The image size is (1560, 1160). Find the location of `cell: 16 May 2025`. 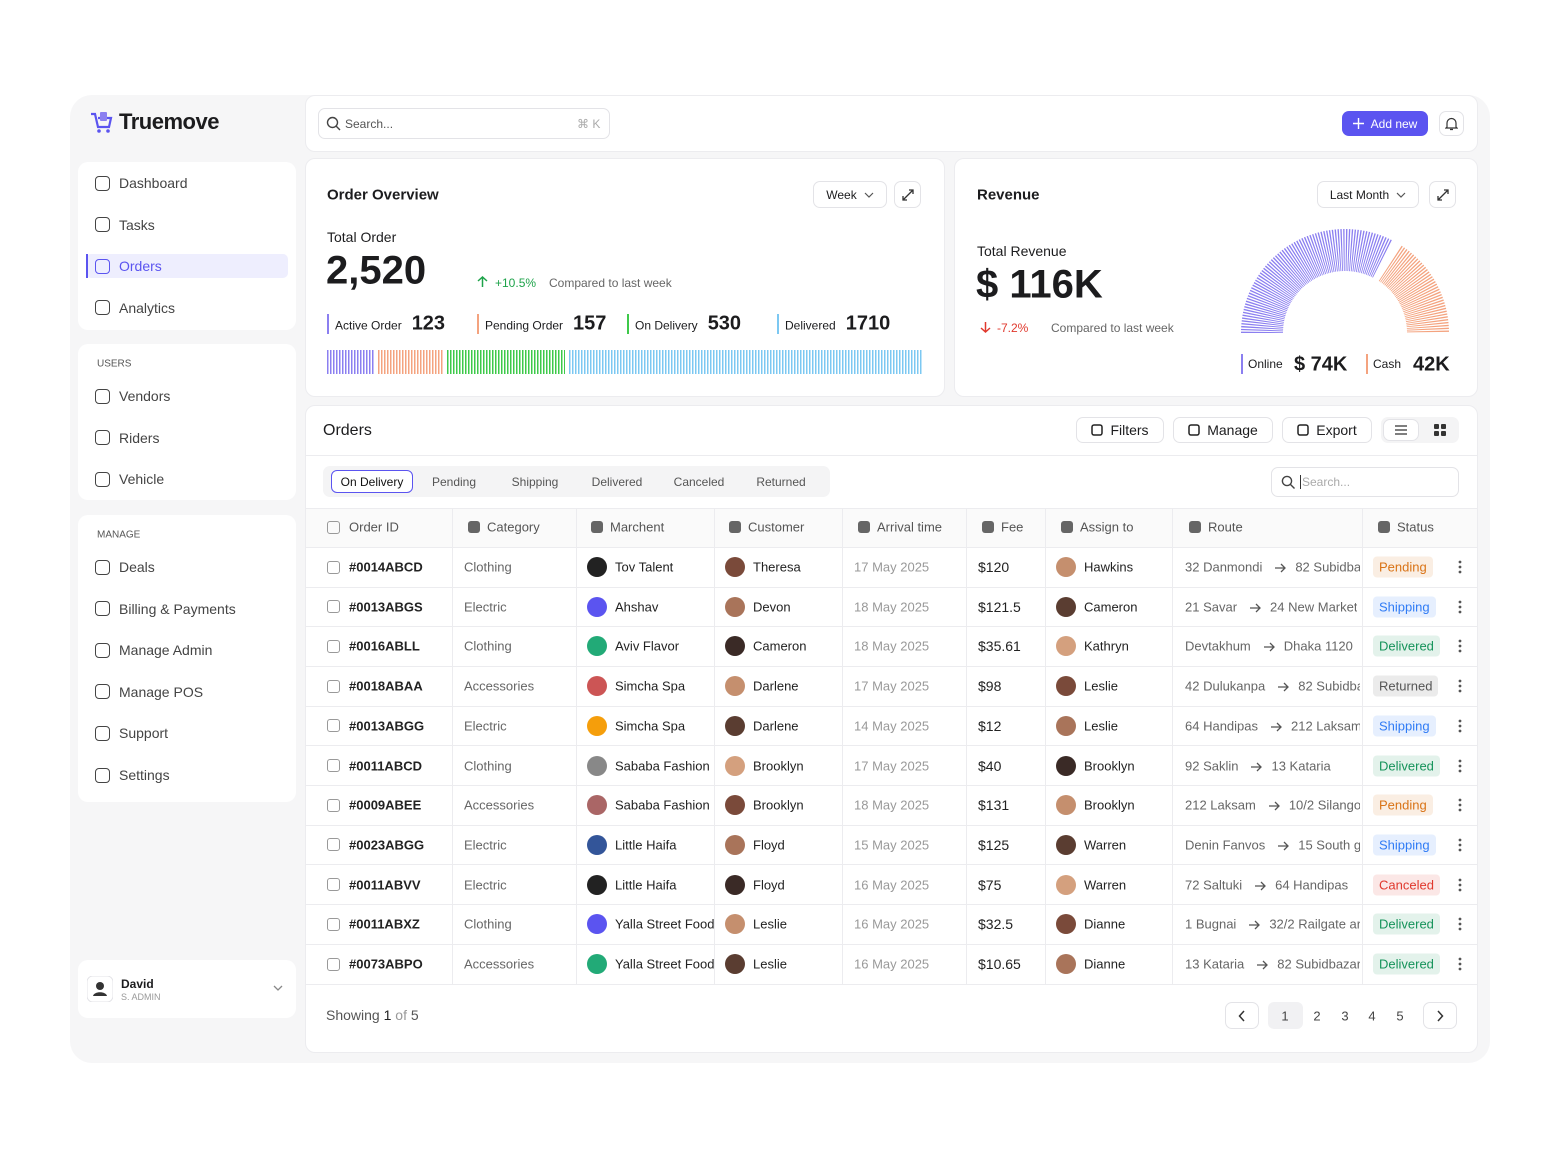

cell: 16 May 2025 is located at coordinates (892, 924).